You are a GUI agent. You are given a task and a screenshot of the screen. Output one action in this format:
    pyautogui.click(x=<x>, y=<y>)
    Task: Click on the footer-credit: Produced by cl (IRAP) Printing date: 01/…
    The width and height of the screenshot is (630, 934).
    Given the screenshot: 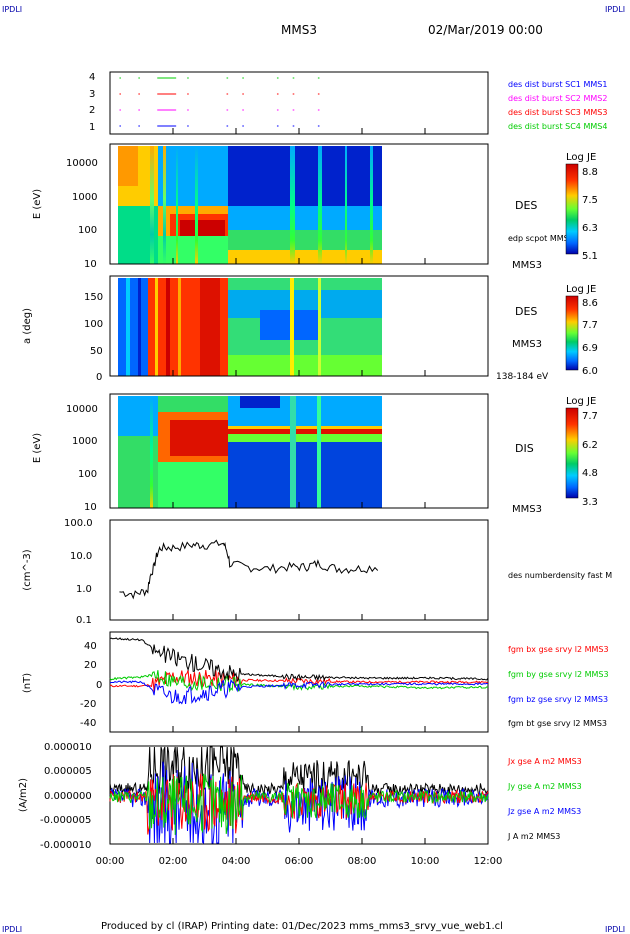 What is the action you would take?
    pyautogui.click(x=302, y=926)
    